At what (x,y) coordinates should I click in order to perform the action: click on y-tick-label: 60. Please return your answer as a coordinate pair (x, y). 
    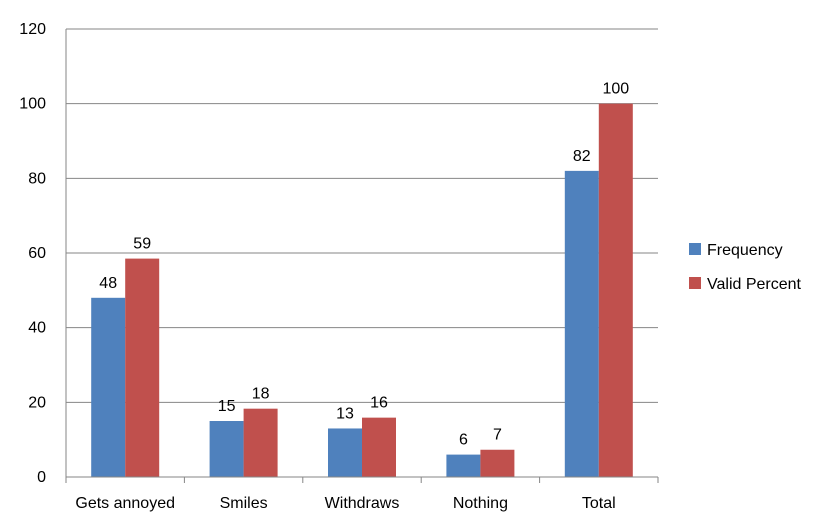
    Looking at the image, I should click on (37, 253).